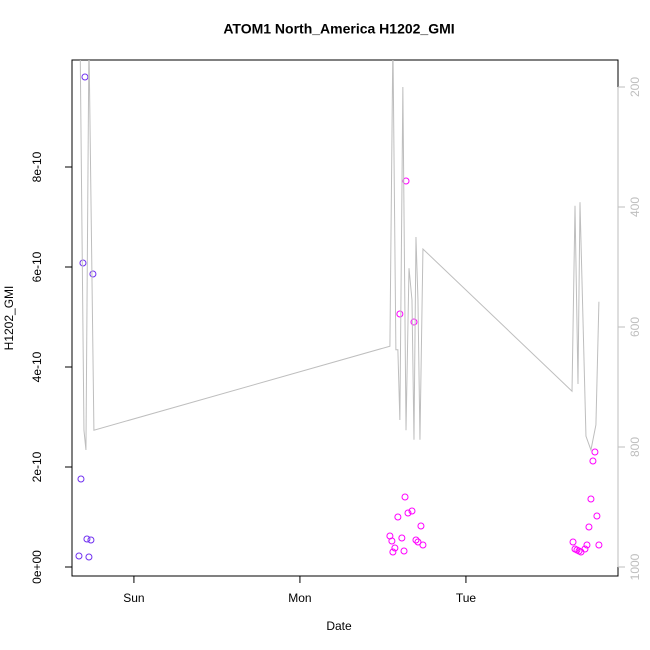 This screenshot has height=650, width=650. Describe the element at coordinates (466, 598) in the screenshot. I see `x-tick-label: Tue` at that location.